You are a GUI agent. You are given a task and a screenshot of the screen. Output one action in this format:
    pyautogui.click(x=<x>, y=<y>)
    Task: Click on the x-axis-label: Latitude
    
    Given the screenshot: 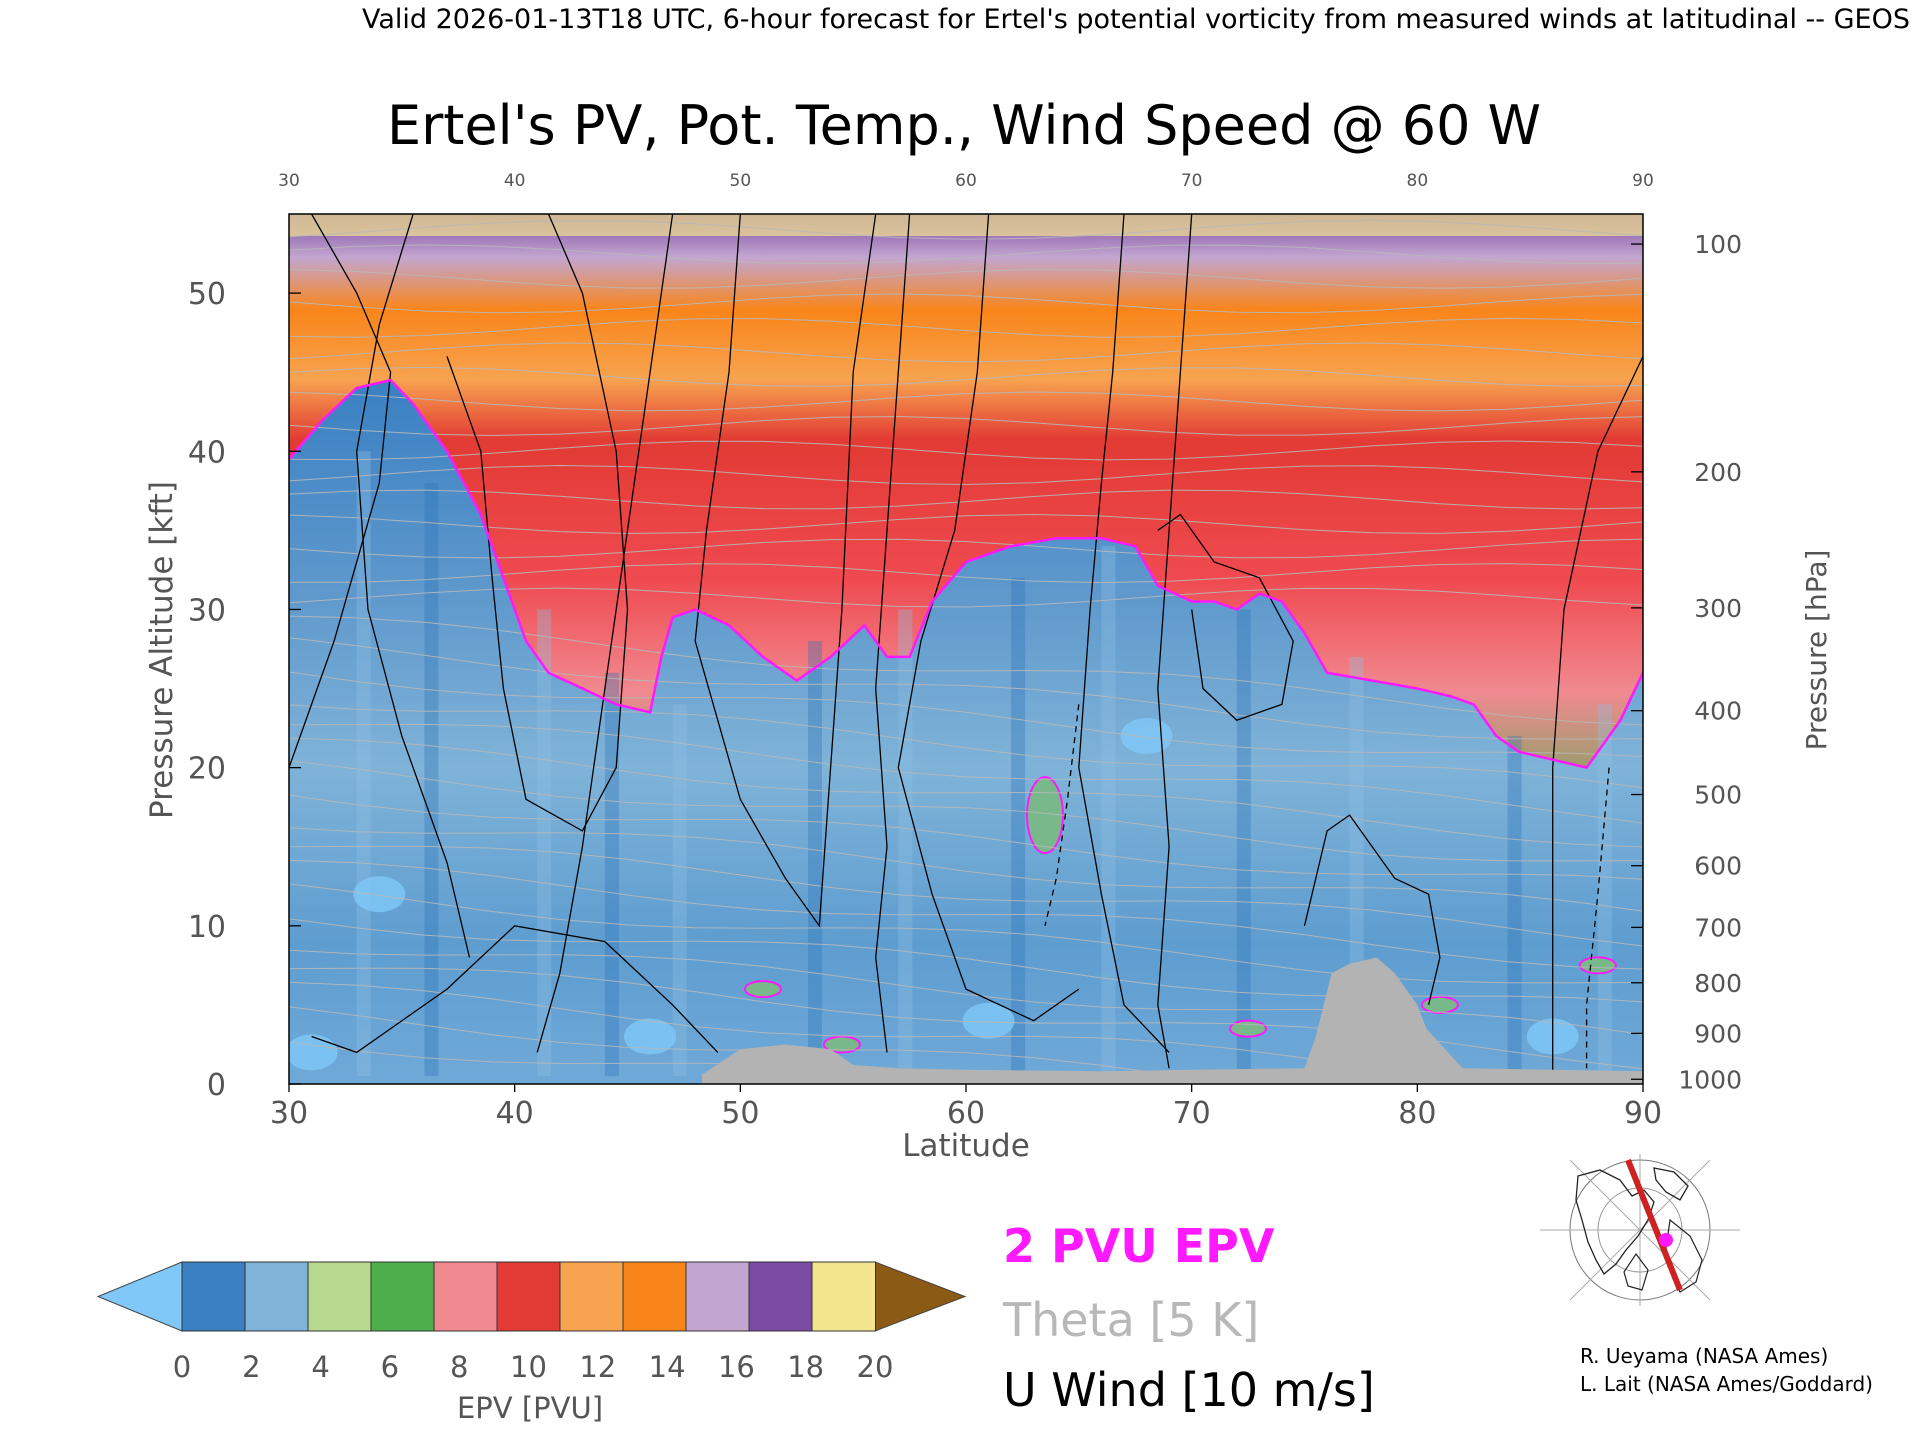 What is the action you would take?
    pyautogui.click(x=966, y=1146)
    